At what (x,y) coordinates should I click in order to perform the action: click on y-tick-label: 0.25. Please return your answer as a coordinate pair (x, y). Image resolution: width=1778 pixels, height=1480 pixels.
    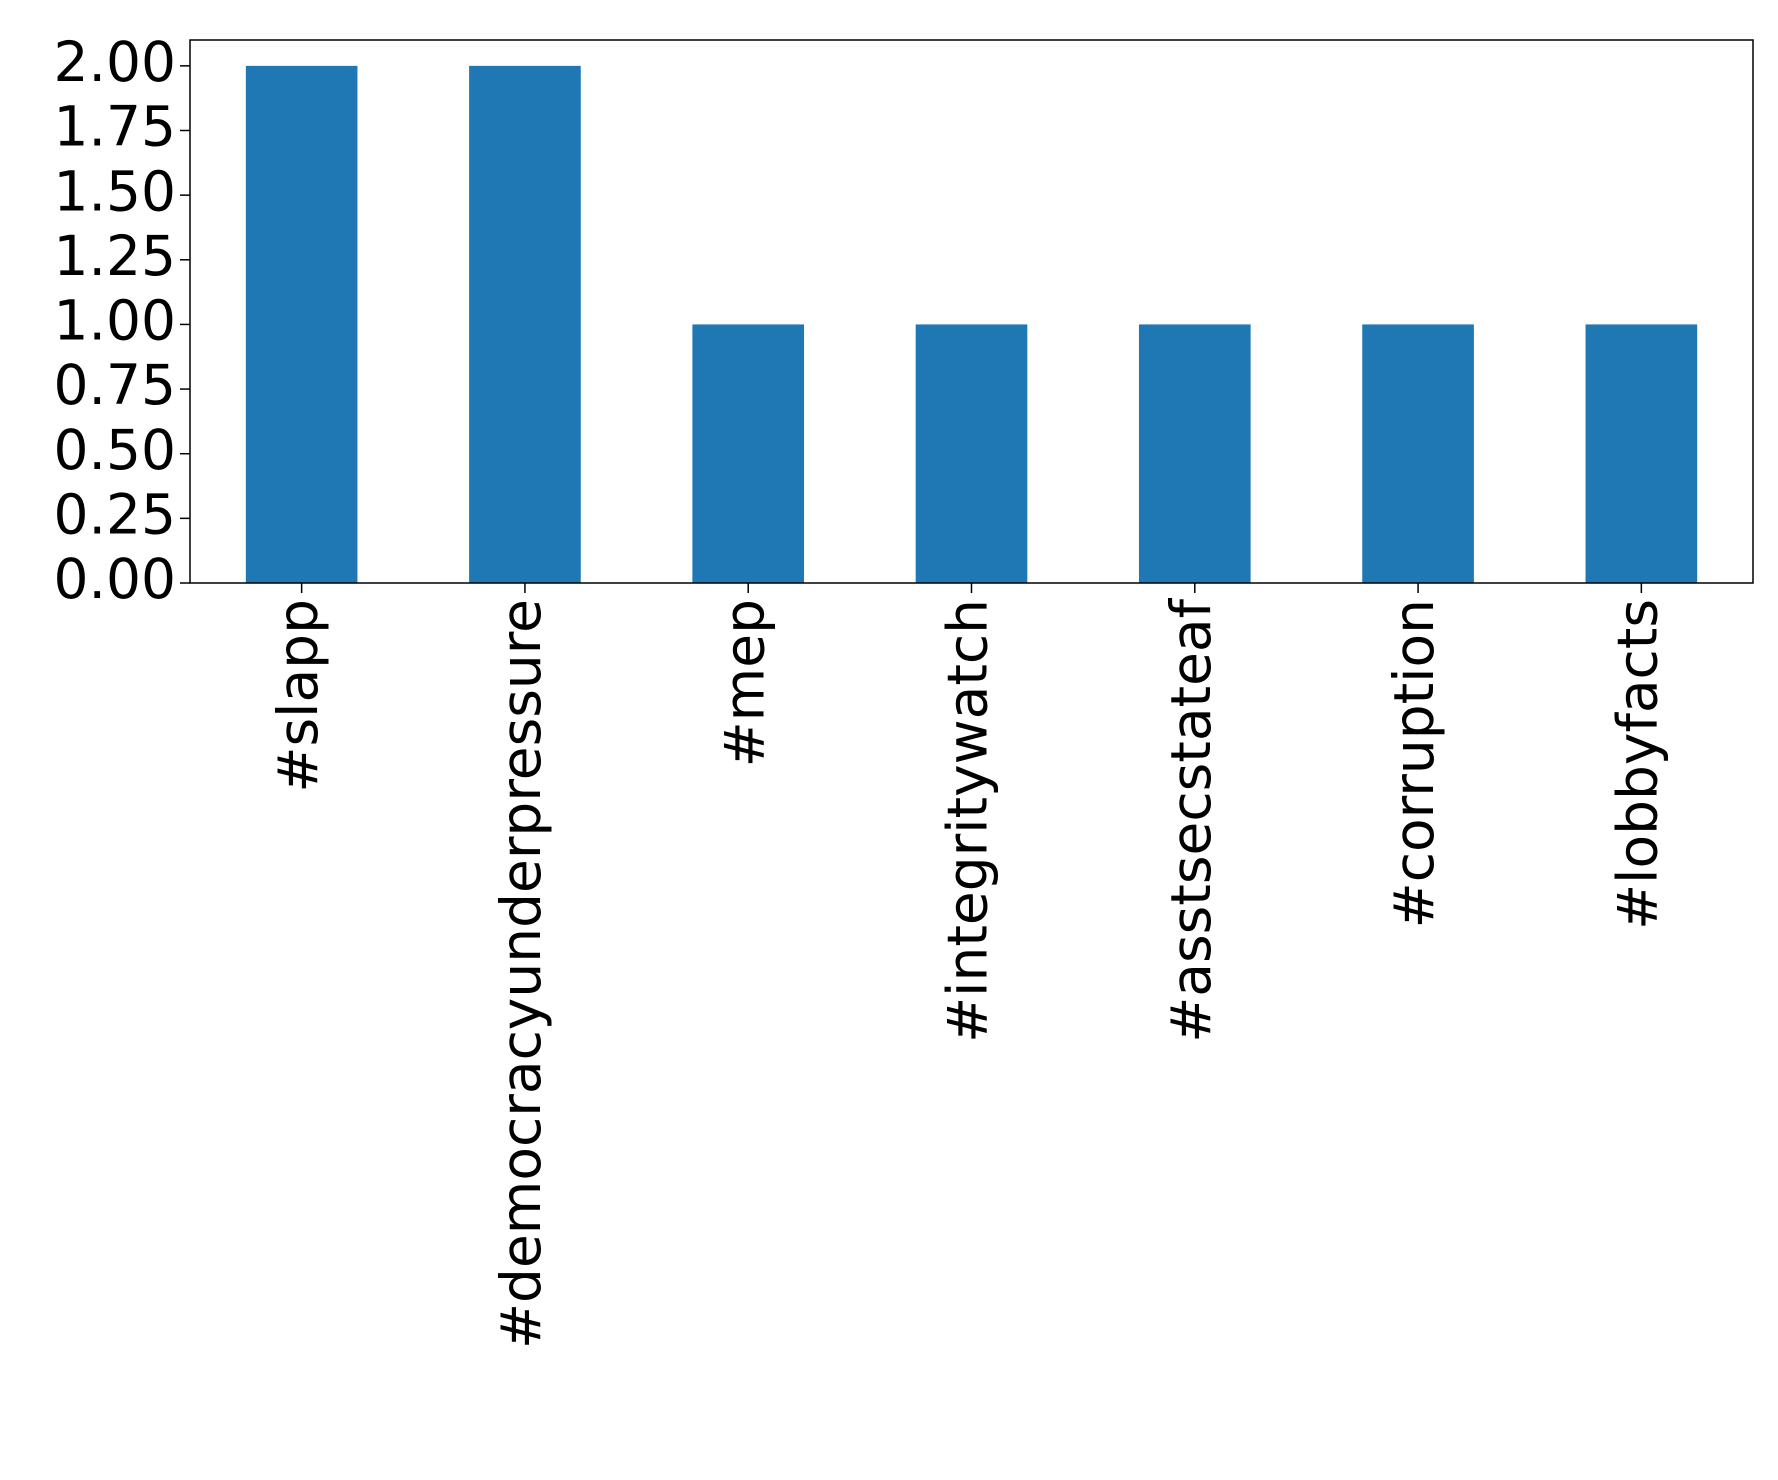
    Looking at the image, I should click on (115, 514).